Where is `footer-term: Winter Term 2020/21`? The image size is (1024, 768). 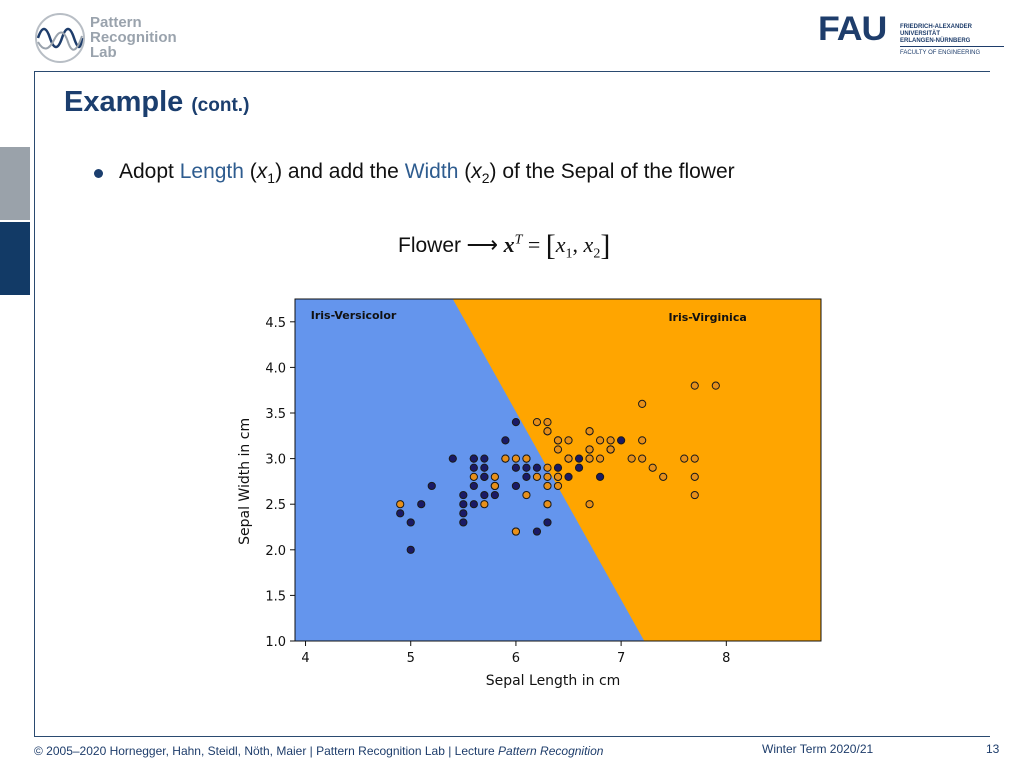 footer-term: Winter Term 2020/21 is located at coordinates (818, 749).